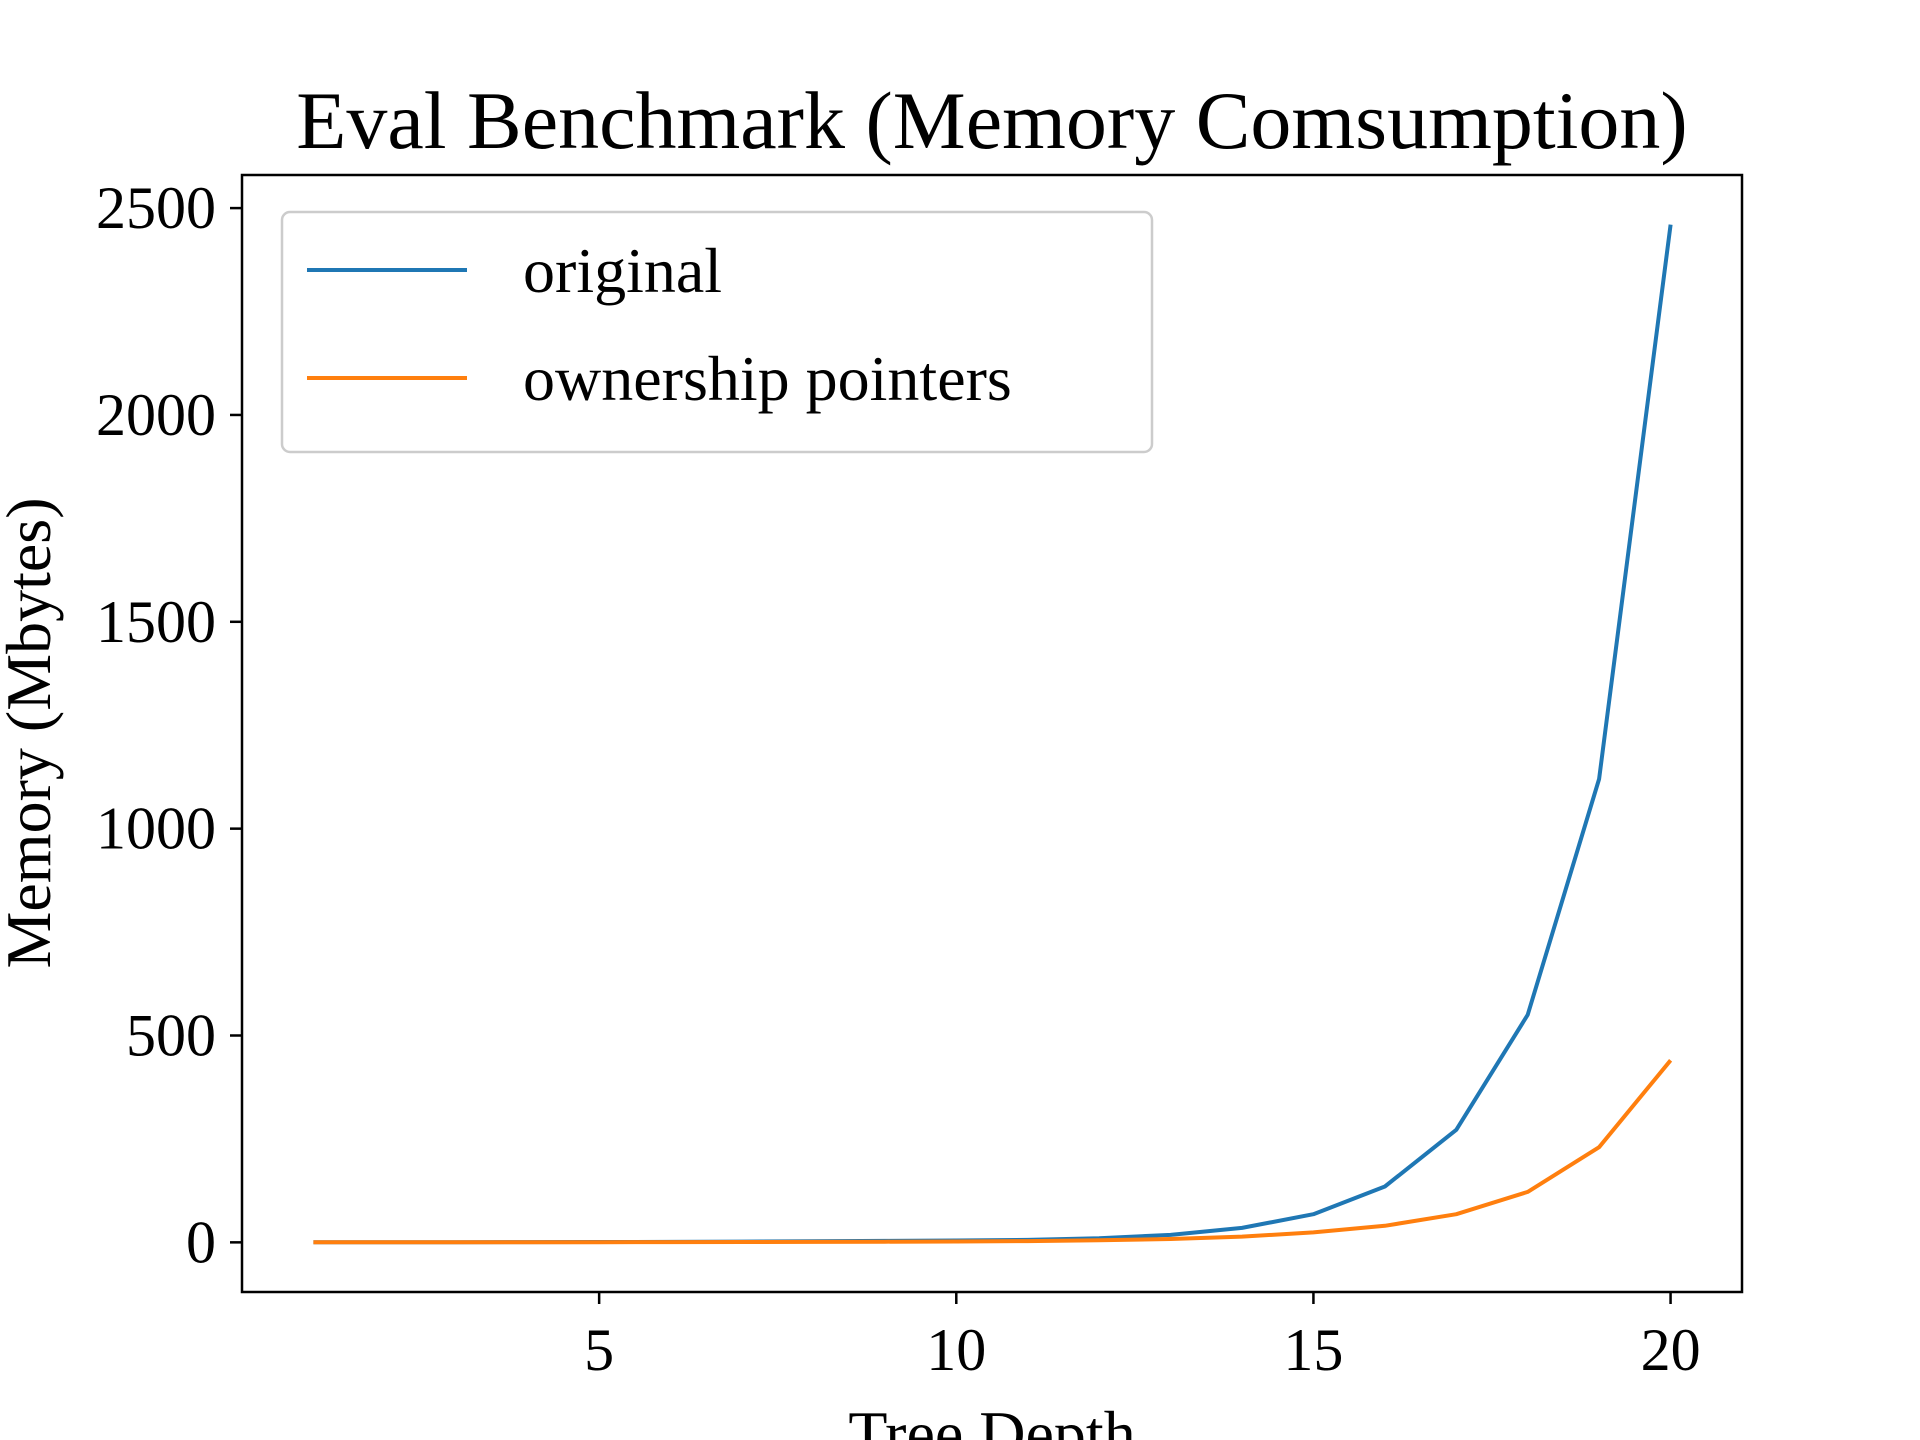 The image size is (1920, 1440). I want to click on legend-box, so click(717, 332).